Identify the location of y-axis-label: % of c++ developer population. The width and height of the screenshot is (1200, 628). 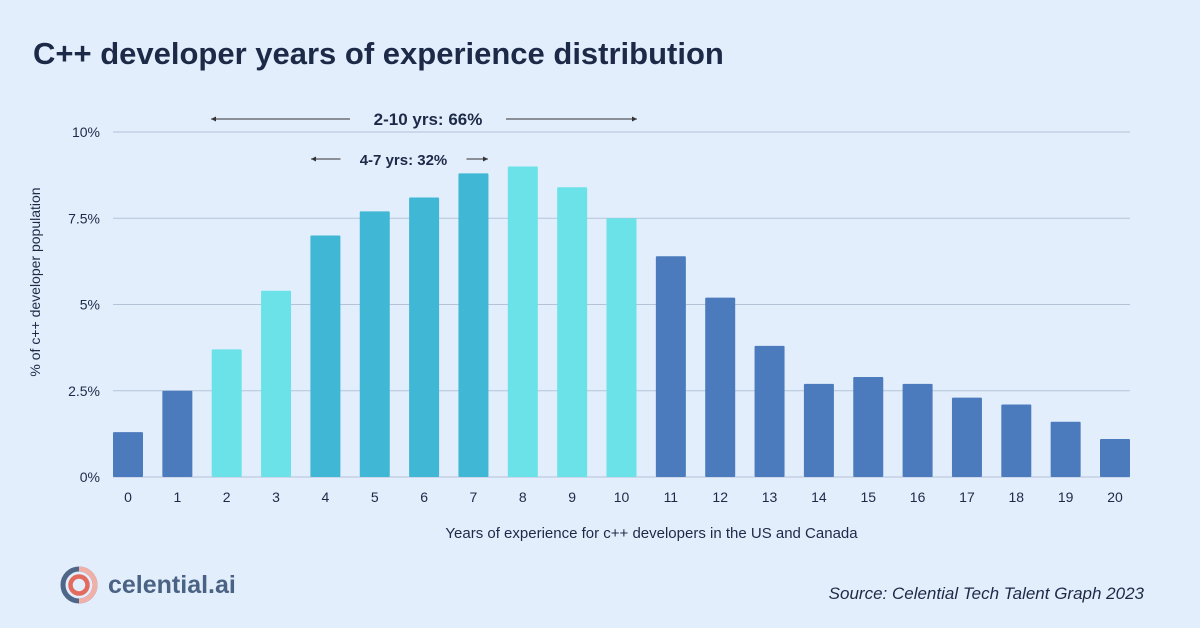
(35, 281).